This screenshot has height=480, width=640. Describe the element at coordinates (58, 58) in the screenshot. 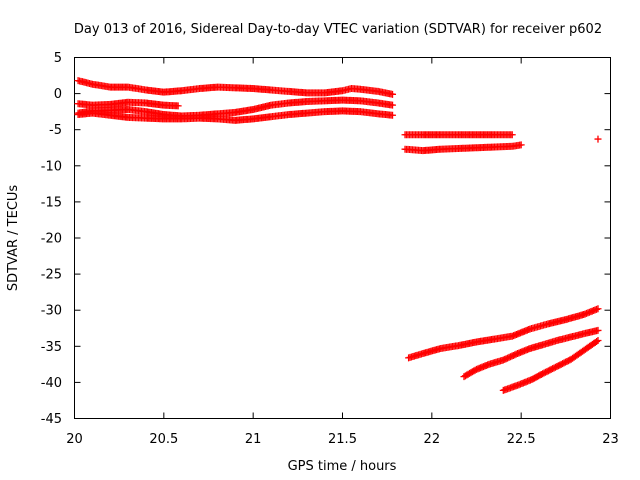

I see `y-tick-label: 5` at that location.